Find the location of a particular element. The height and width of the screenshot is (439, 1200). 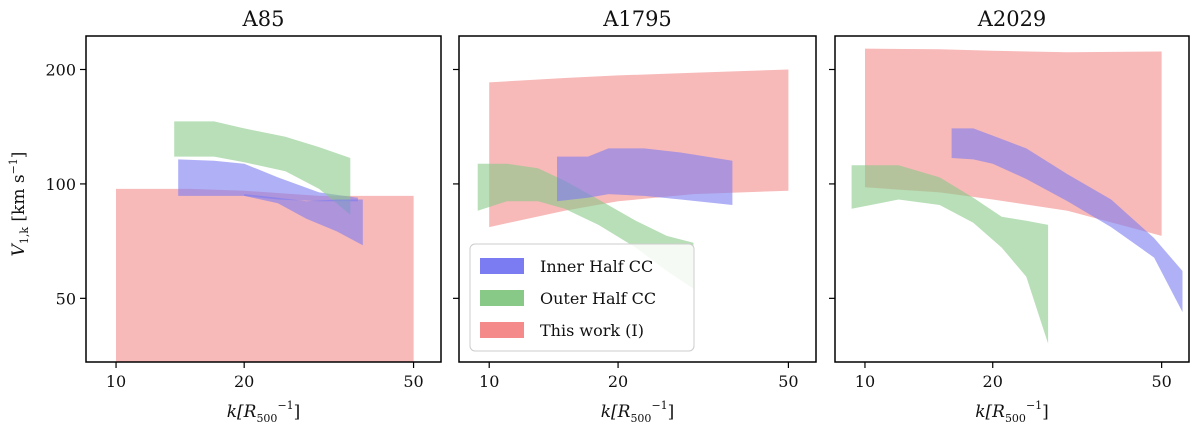

legend-label-inner: Inner Half CC is located at coordinates (596, 266).